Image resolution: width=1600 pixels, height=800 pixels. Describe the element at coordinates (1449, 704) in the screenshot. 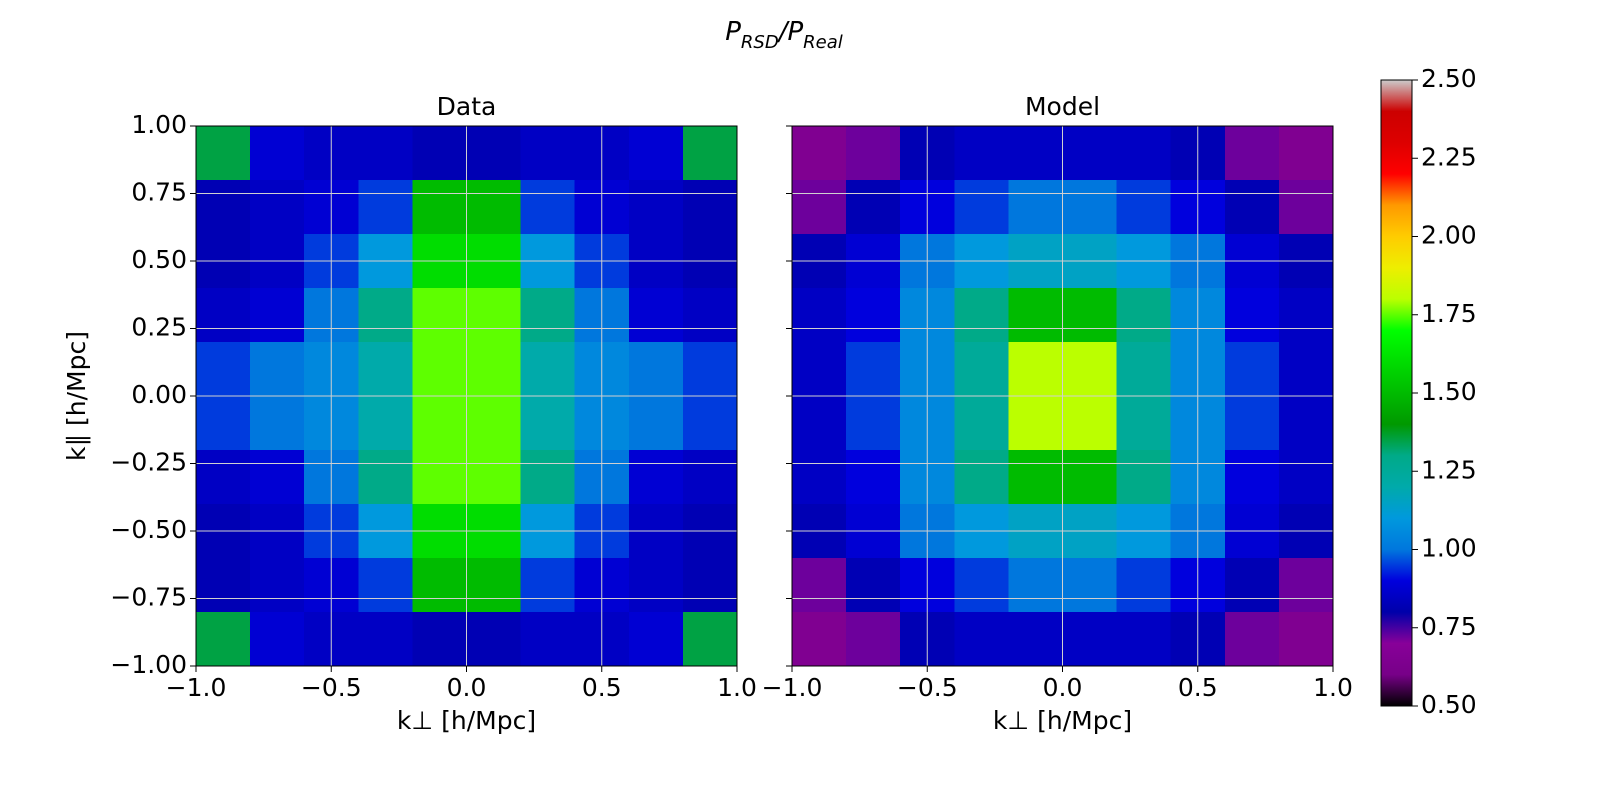

I see `colorbar-tick-label: 0.50` at that location.